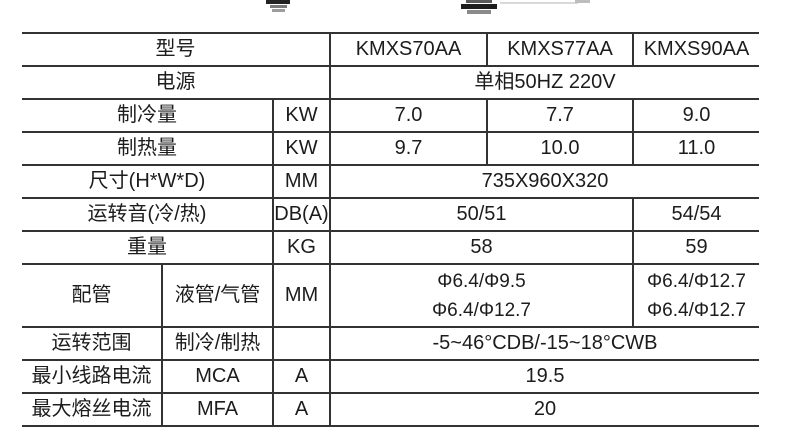  I want to click on row-label-cell: 制冷量, so click(148, 115).